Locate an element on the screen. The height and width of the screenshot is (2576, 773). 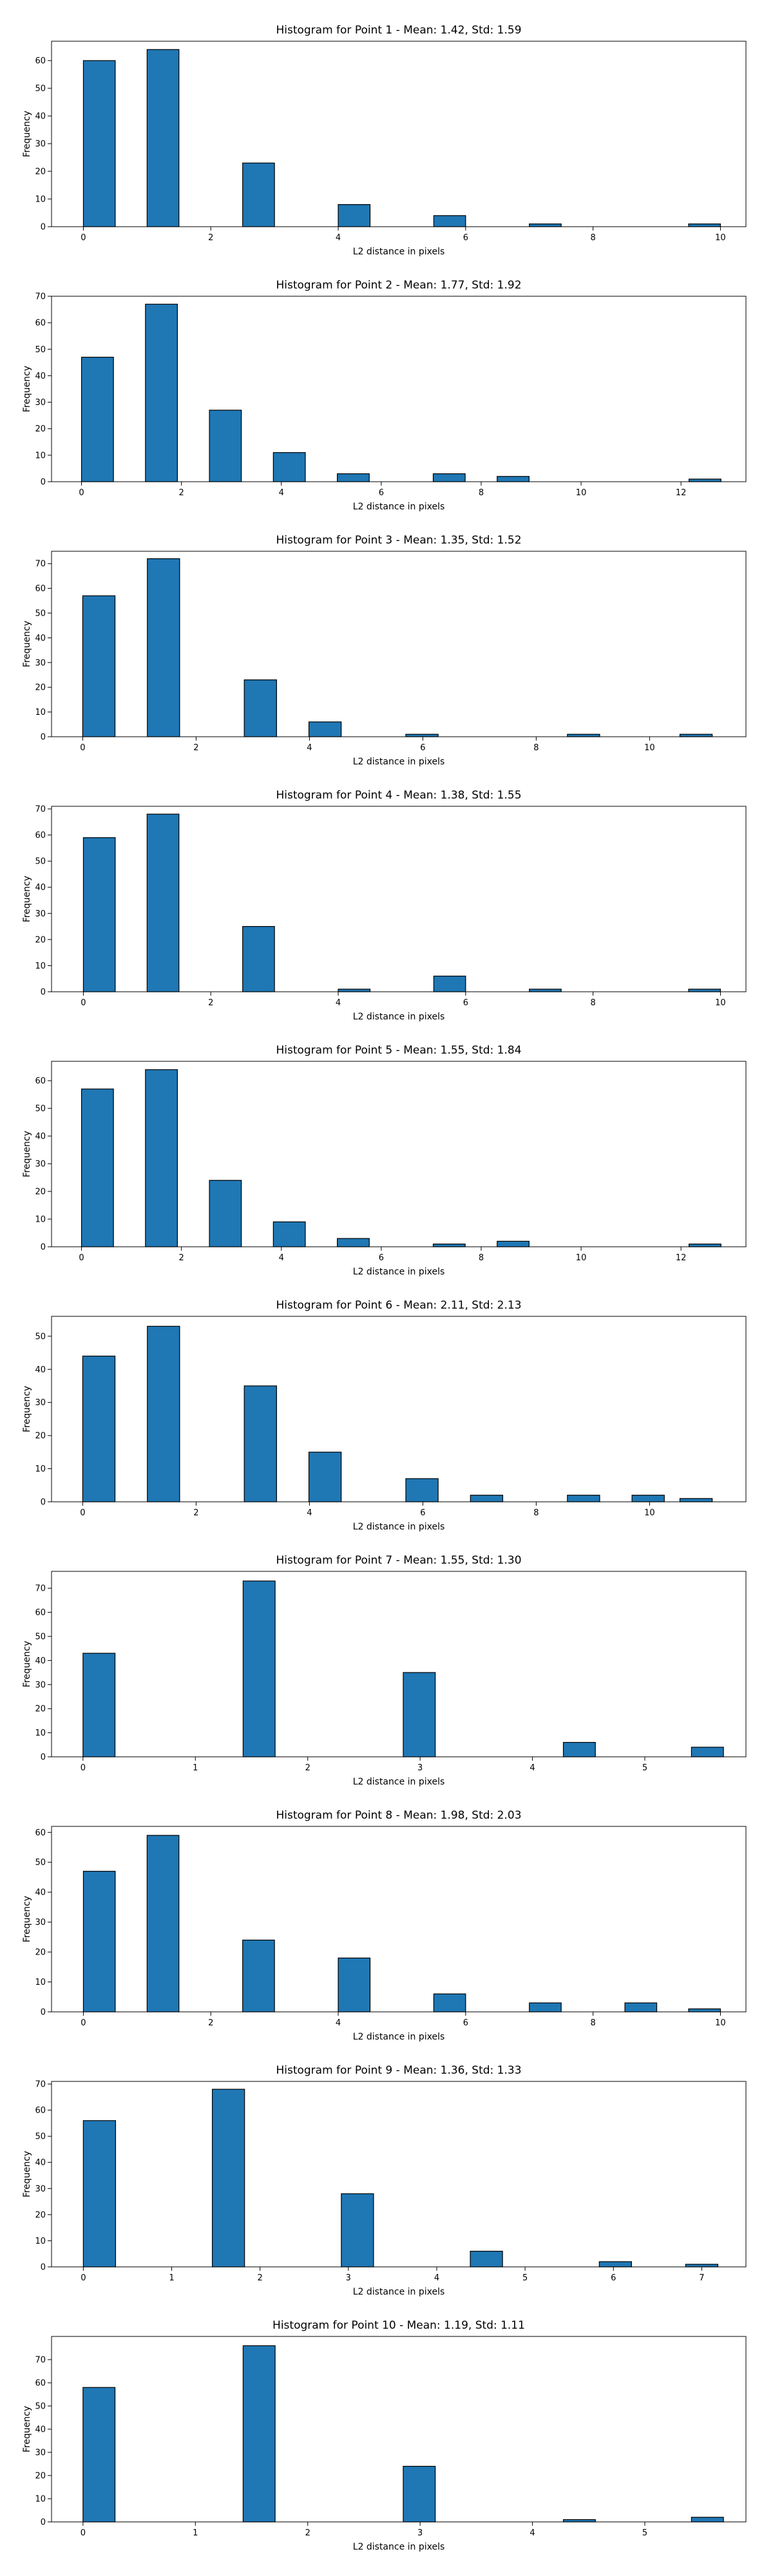
x-tick-label: 12 is located at coordinates (681, 493).